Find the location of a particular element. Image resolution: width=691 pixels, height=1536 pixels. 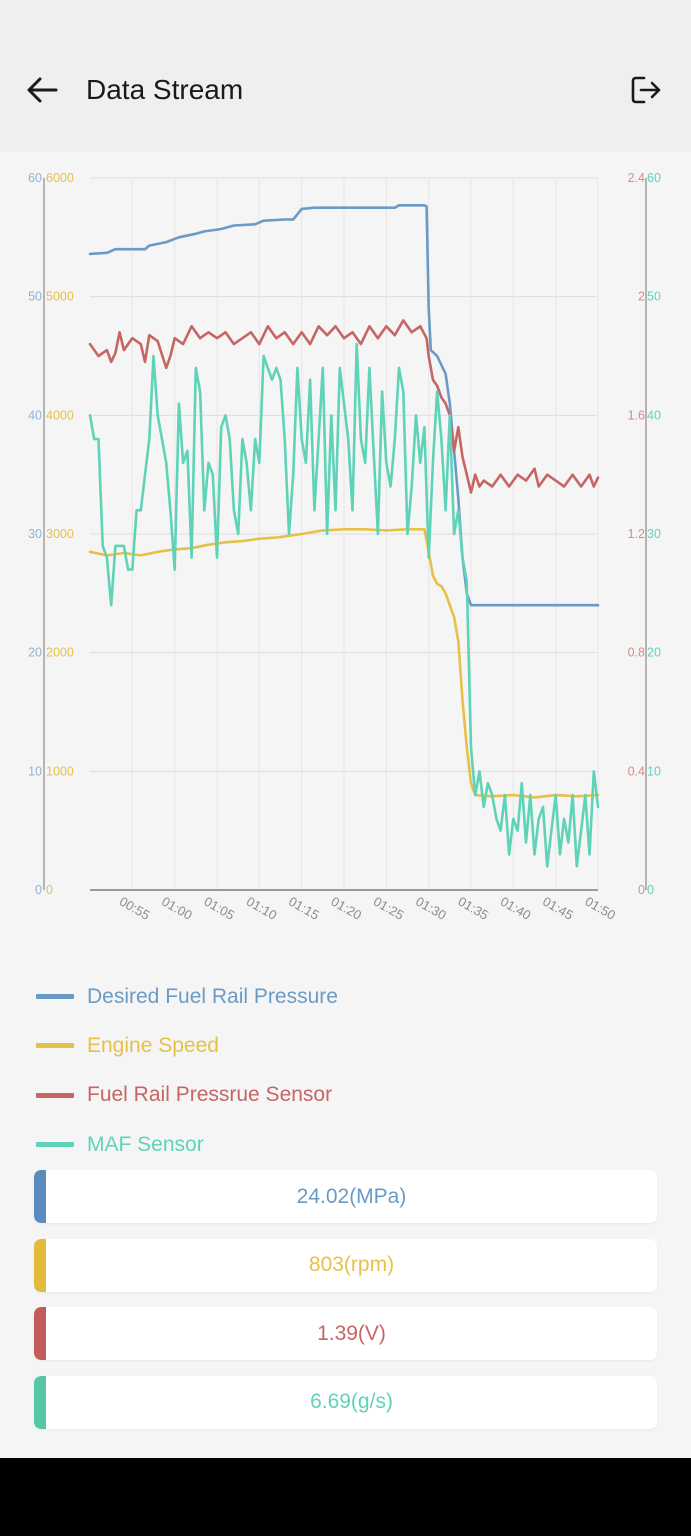

legend-item-engine-speed: Engine Speed is located at coordinates (346, 1045).